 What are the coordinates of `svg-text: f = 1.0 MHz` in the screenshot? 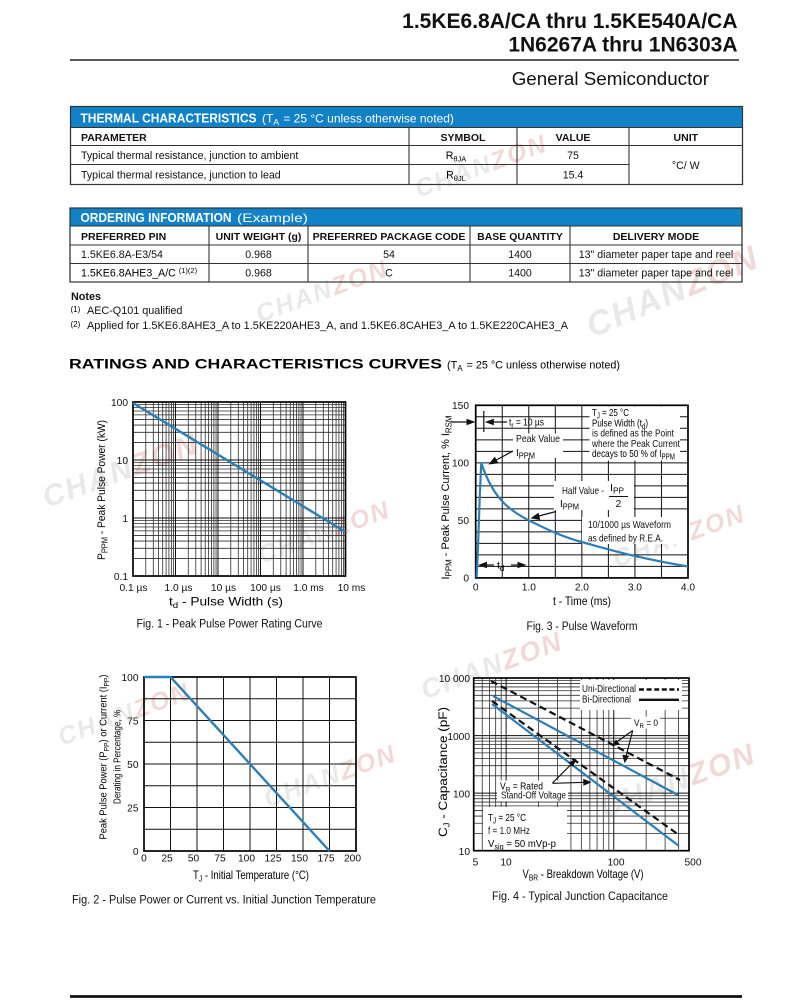 It's located at (509, 831).